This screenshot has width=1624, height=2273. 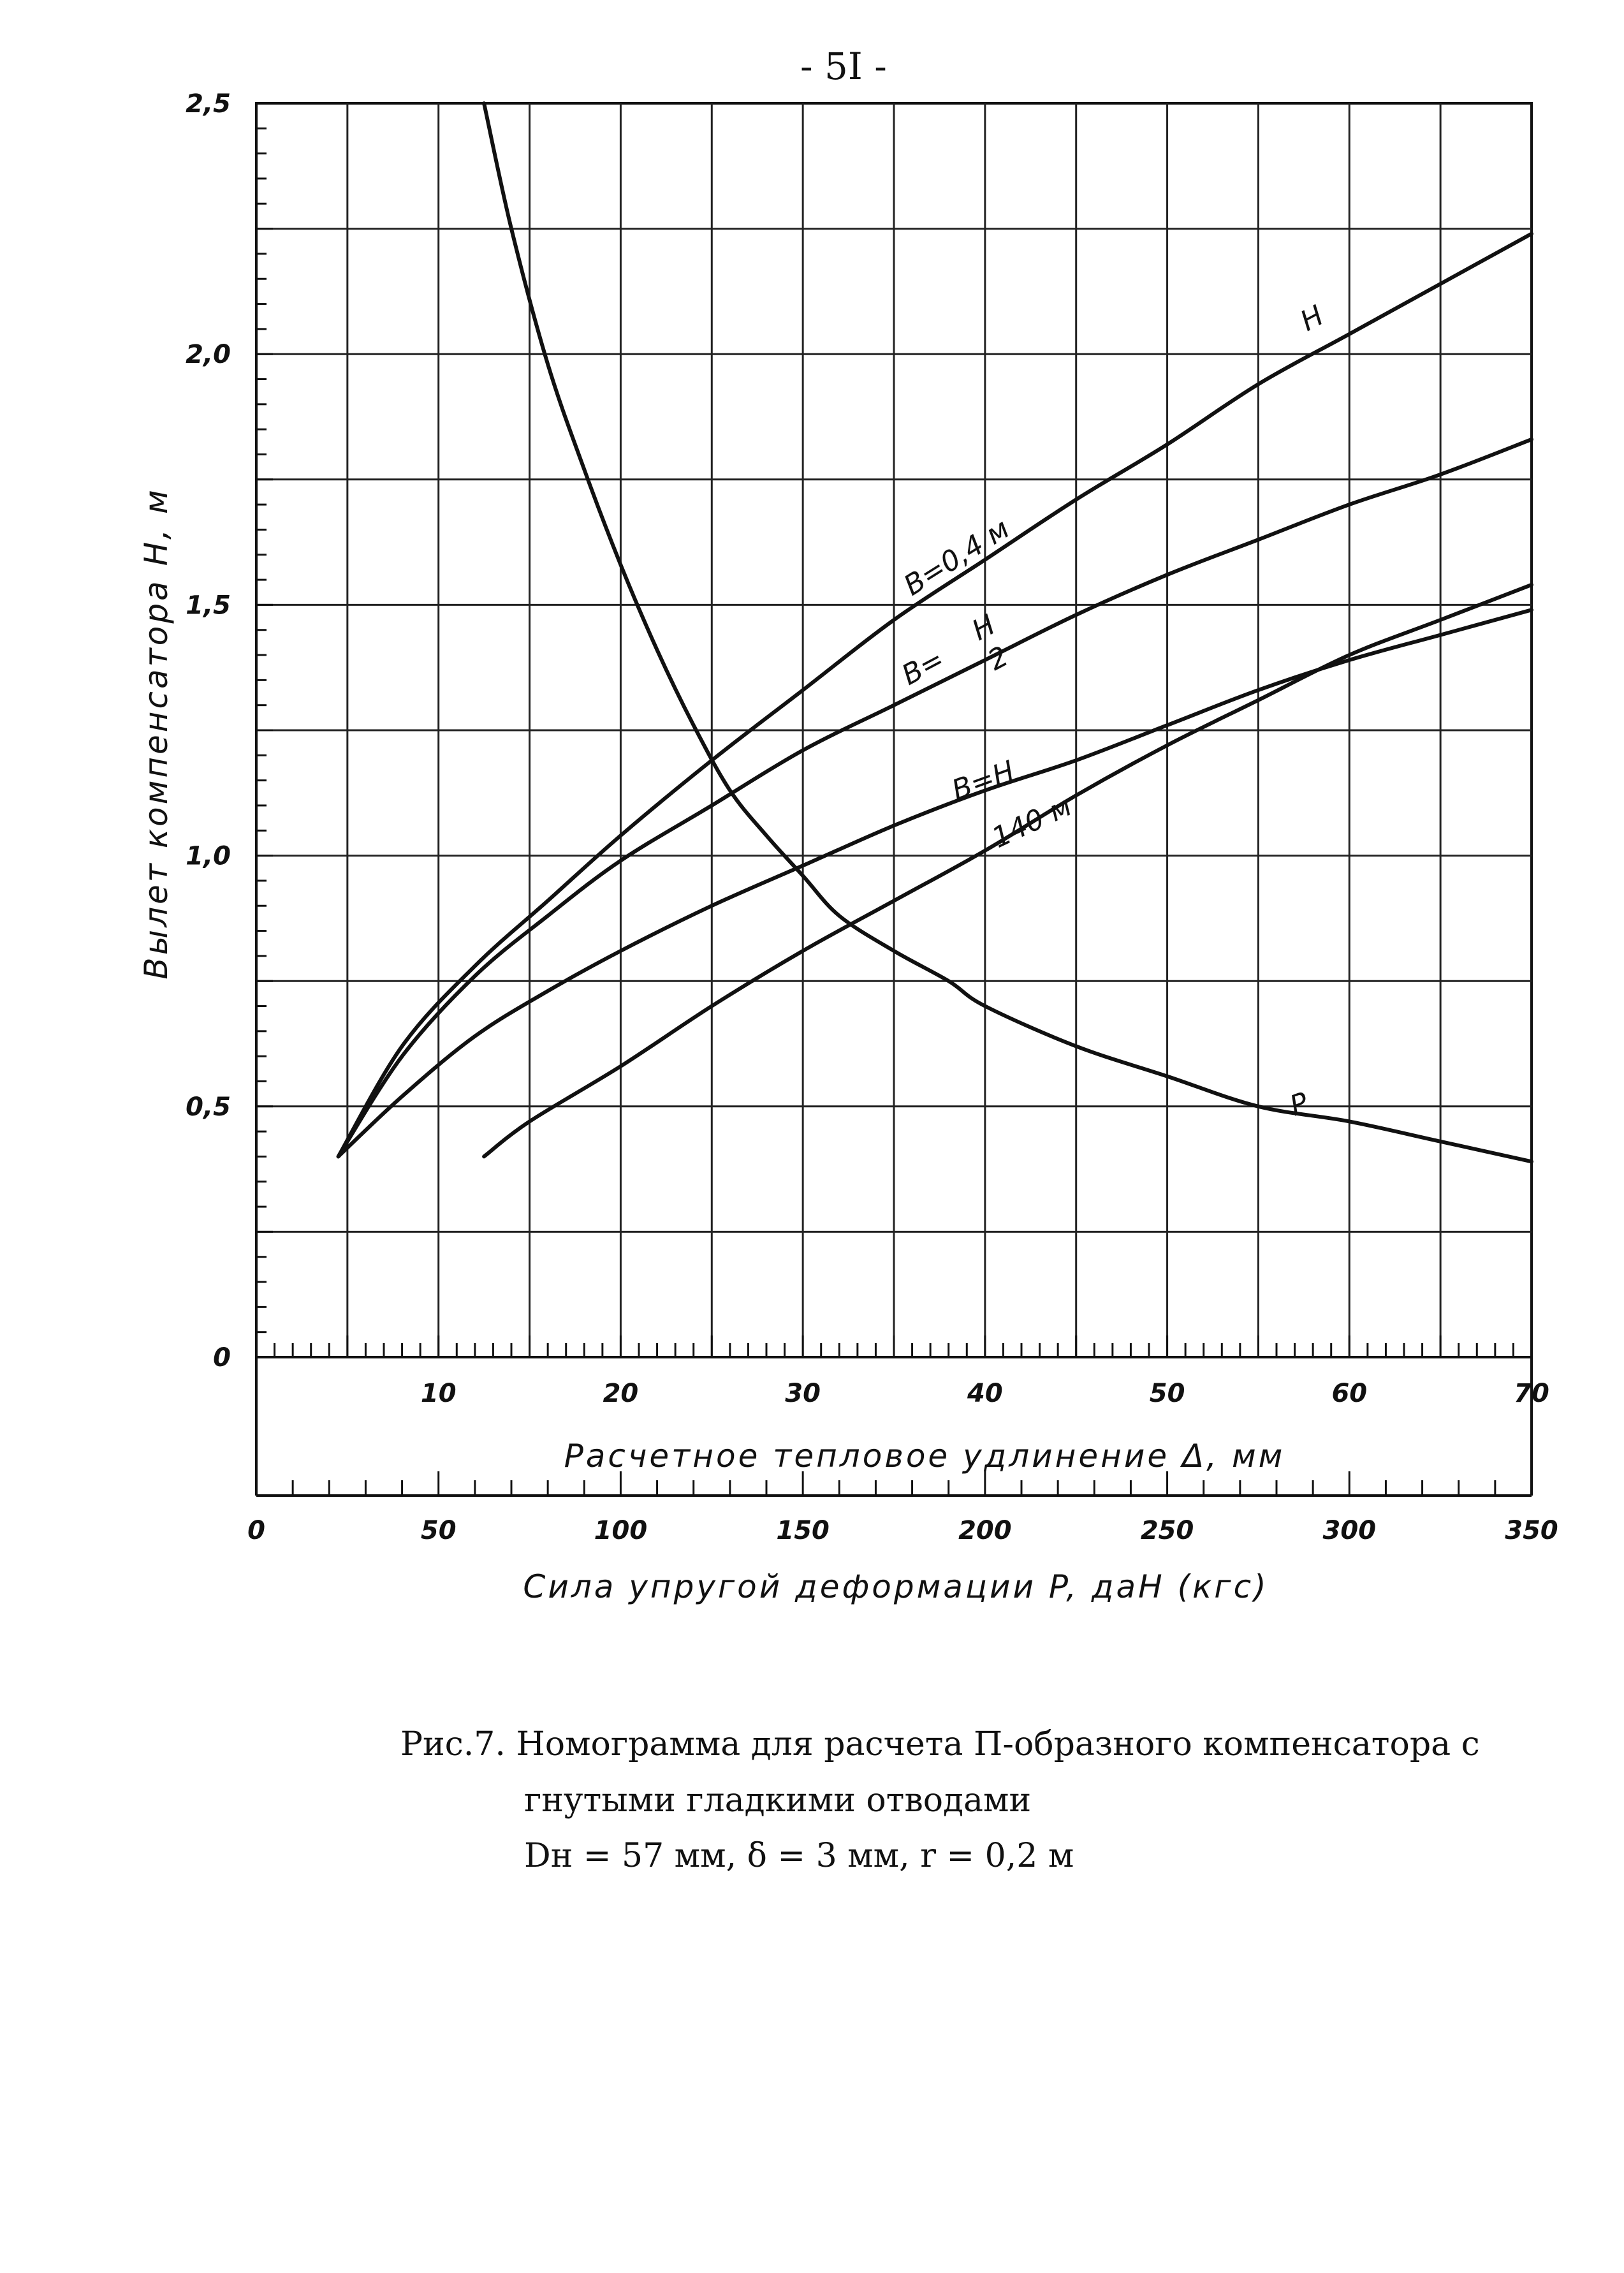 I want to click on delta-tick-label: 70, so click(x=1531, y=1393).